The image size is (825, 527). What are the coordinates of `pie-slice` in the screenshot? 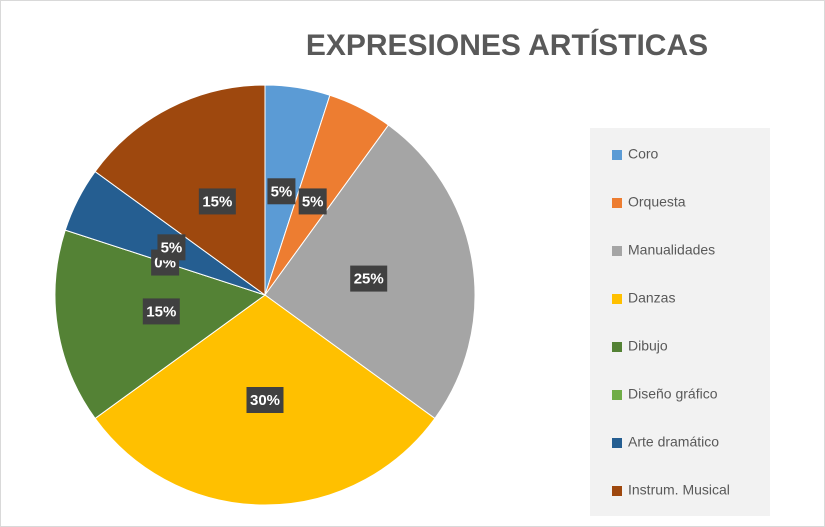 It's located at (180, 190).